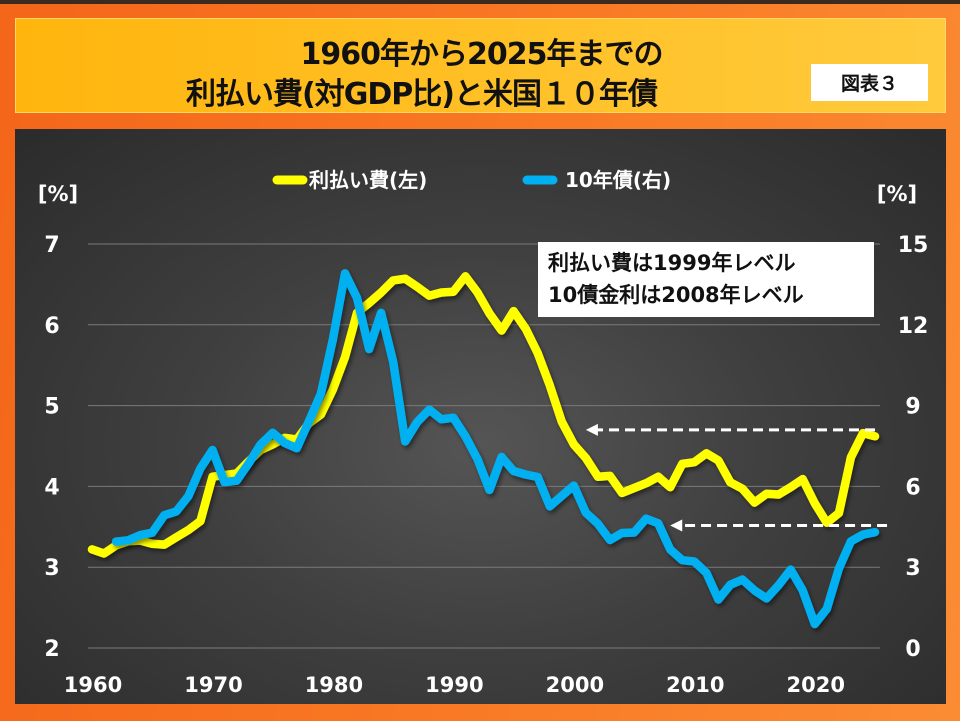  Describe the element at coordinates (897, 194) in the screenshot. I see `y-axis-right-unit: [%]` at that location.